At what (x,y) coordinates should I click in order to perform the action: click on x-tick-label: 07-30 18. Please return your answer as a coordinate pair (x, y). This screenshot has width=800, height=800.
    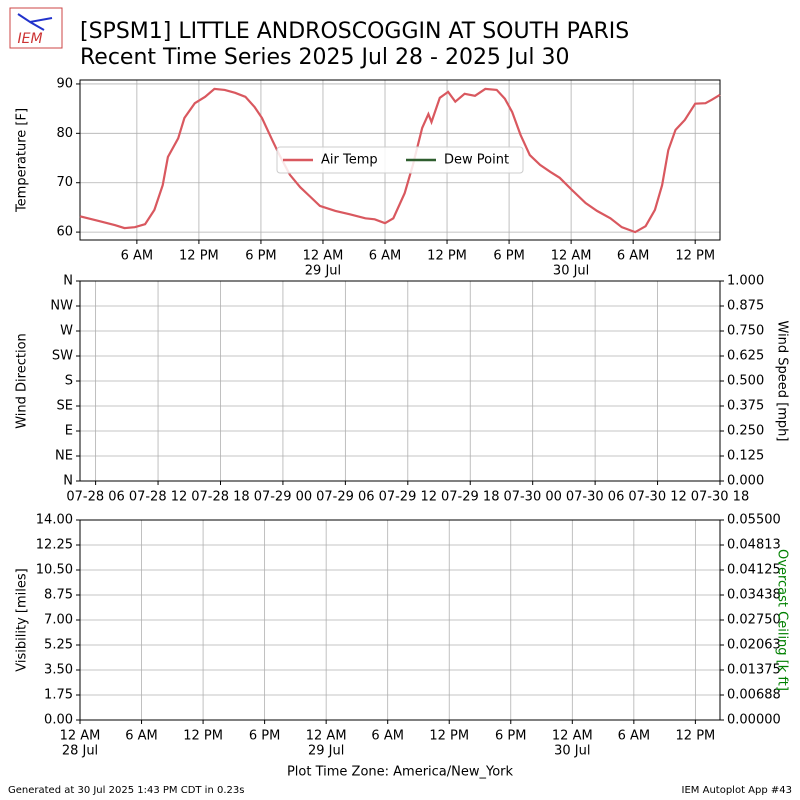
    Looking at the image, I should click on (720, 497).